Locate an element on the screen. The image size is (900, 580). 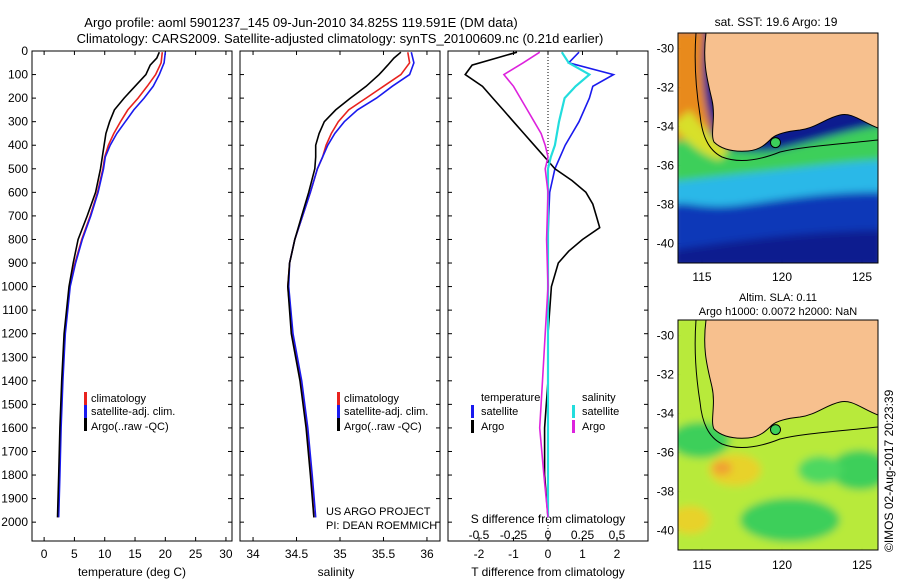
t-difference-tick-labels: -2 -1 0 1 2 is located at coordinates (547, 554).